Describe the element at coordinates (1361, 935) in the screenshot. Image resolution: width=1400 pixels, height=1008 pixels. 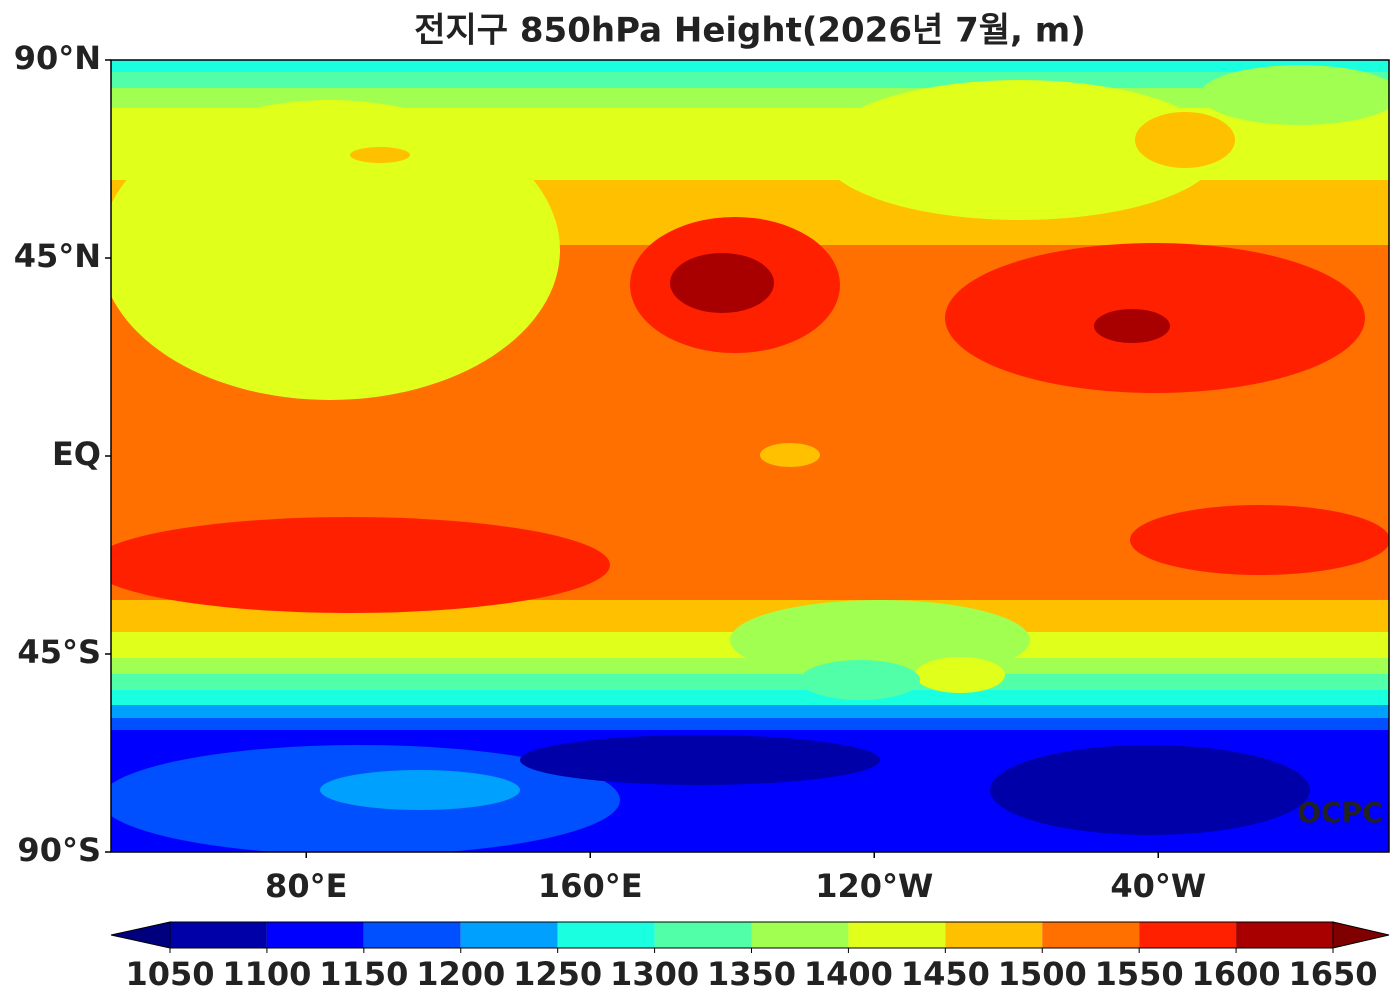
I see `colorbar-over` at that location.